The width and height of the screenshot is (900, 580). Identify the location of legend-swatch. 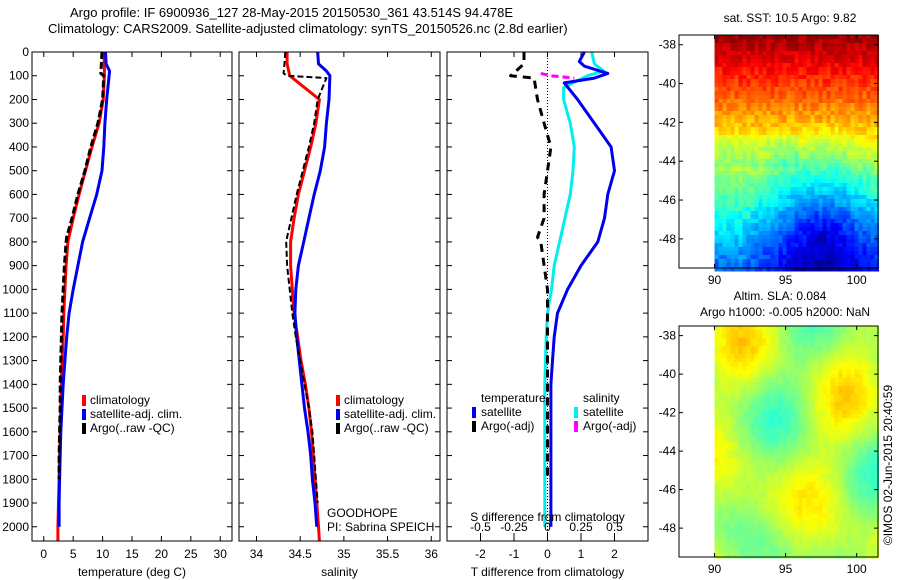
(474, 412).